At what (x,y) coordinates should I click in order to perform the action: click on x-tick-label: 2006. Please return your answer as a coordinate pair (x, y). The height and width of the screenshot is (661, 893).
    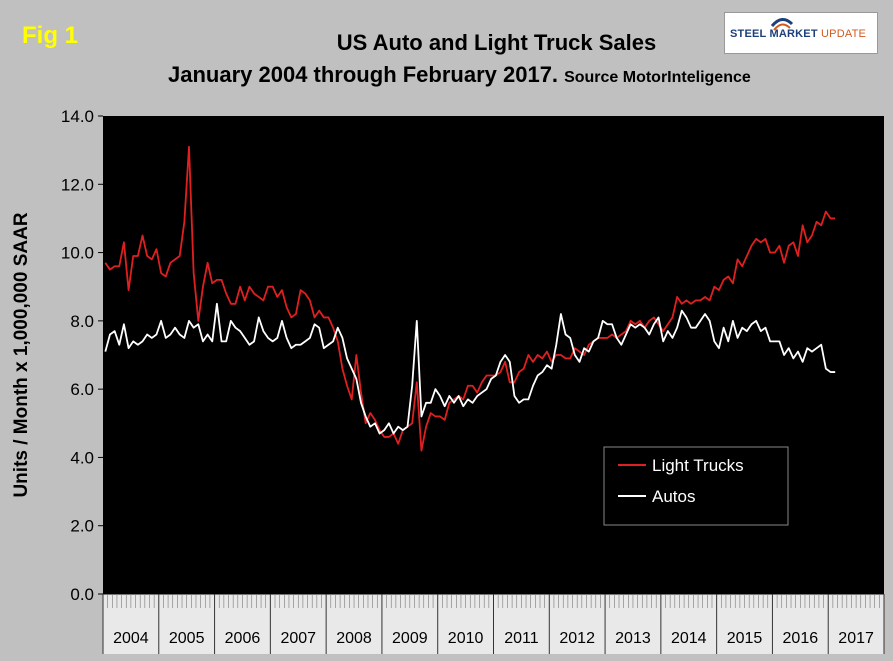
    Looking at the image, I should click on (243, 638).